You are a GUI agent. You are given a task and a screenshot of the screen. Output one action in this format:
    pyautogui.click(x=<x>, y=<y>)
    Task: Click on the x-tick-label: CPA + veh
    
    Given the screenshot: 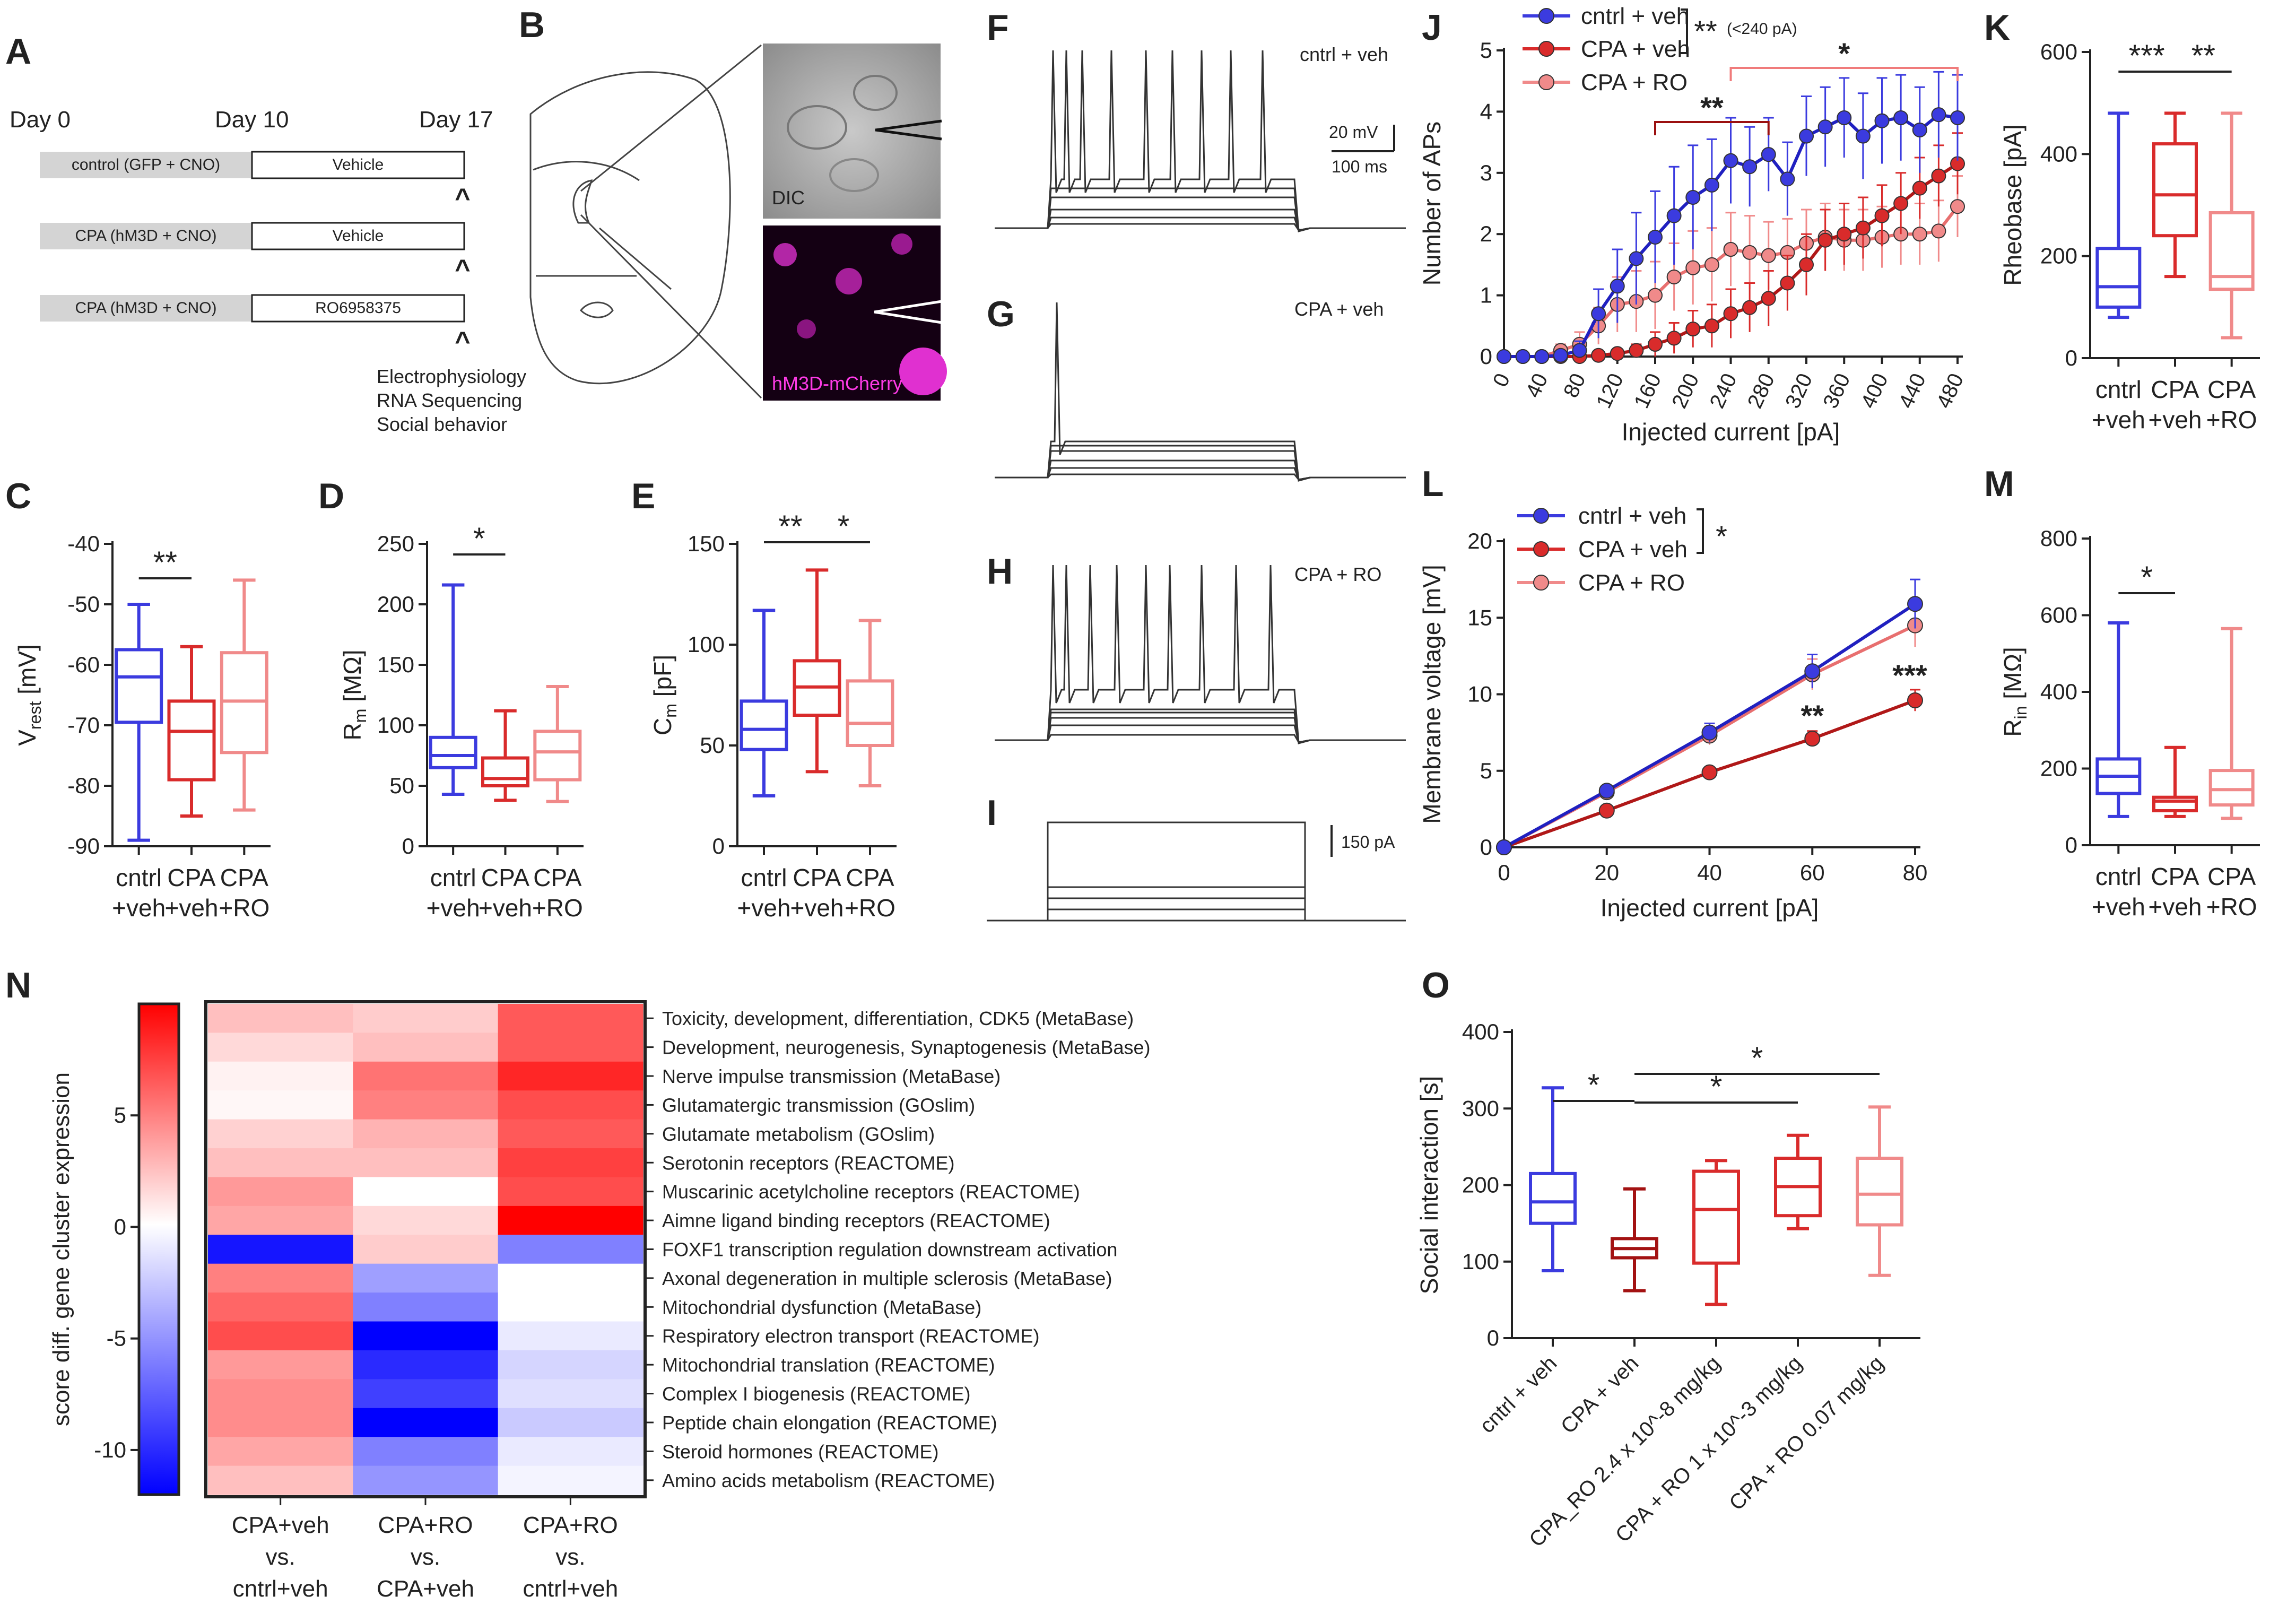 What is the action you would take?
    pyautogui.click(x=1600, y=1394)
    